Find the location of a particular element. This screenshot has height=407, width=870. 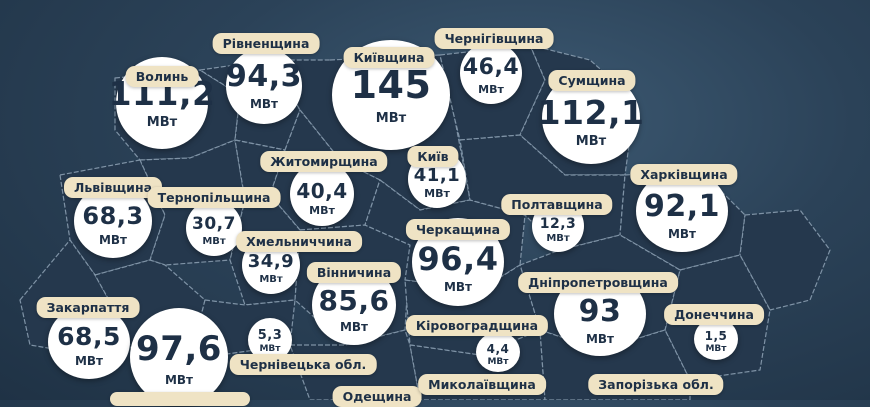

value-kirovohrad: 4,4 is located at coordinates (498, 349).